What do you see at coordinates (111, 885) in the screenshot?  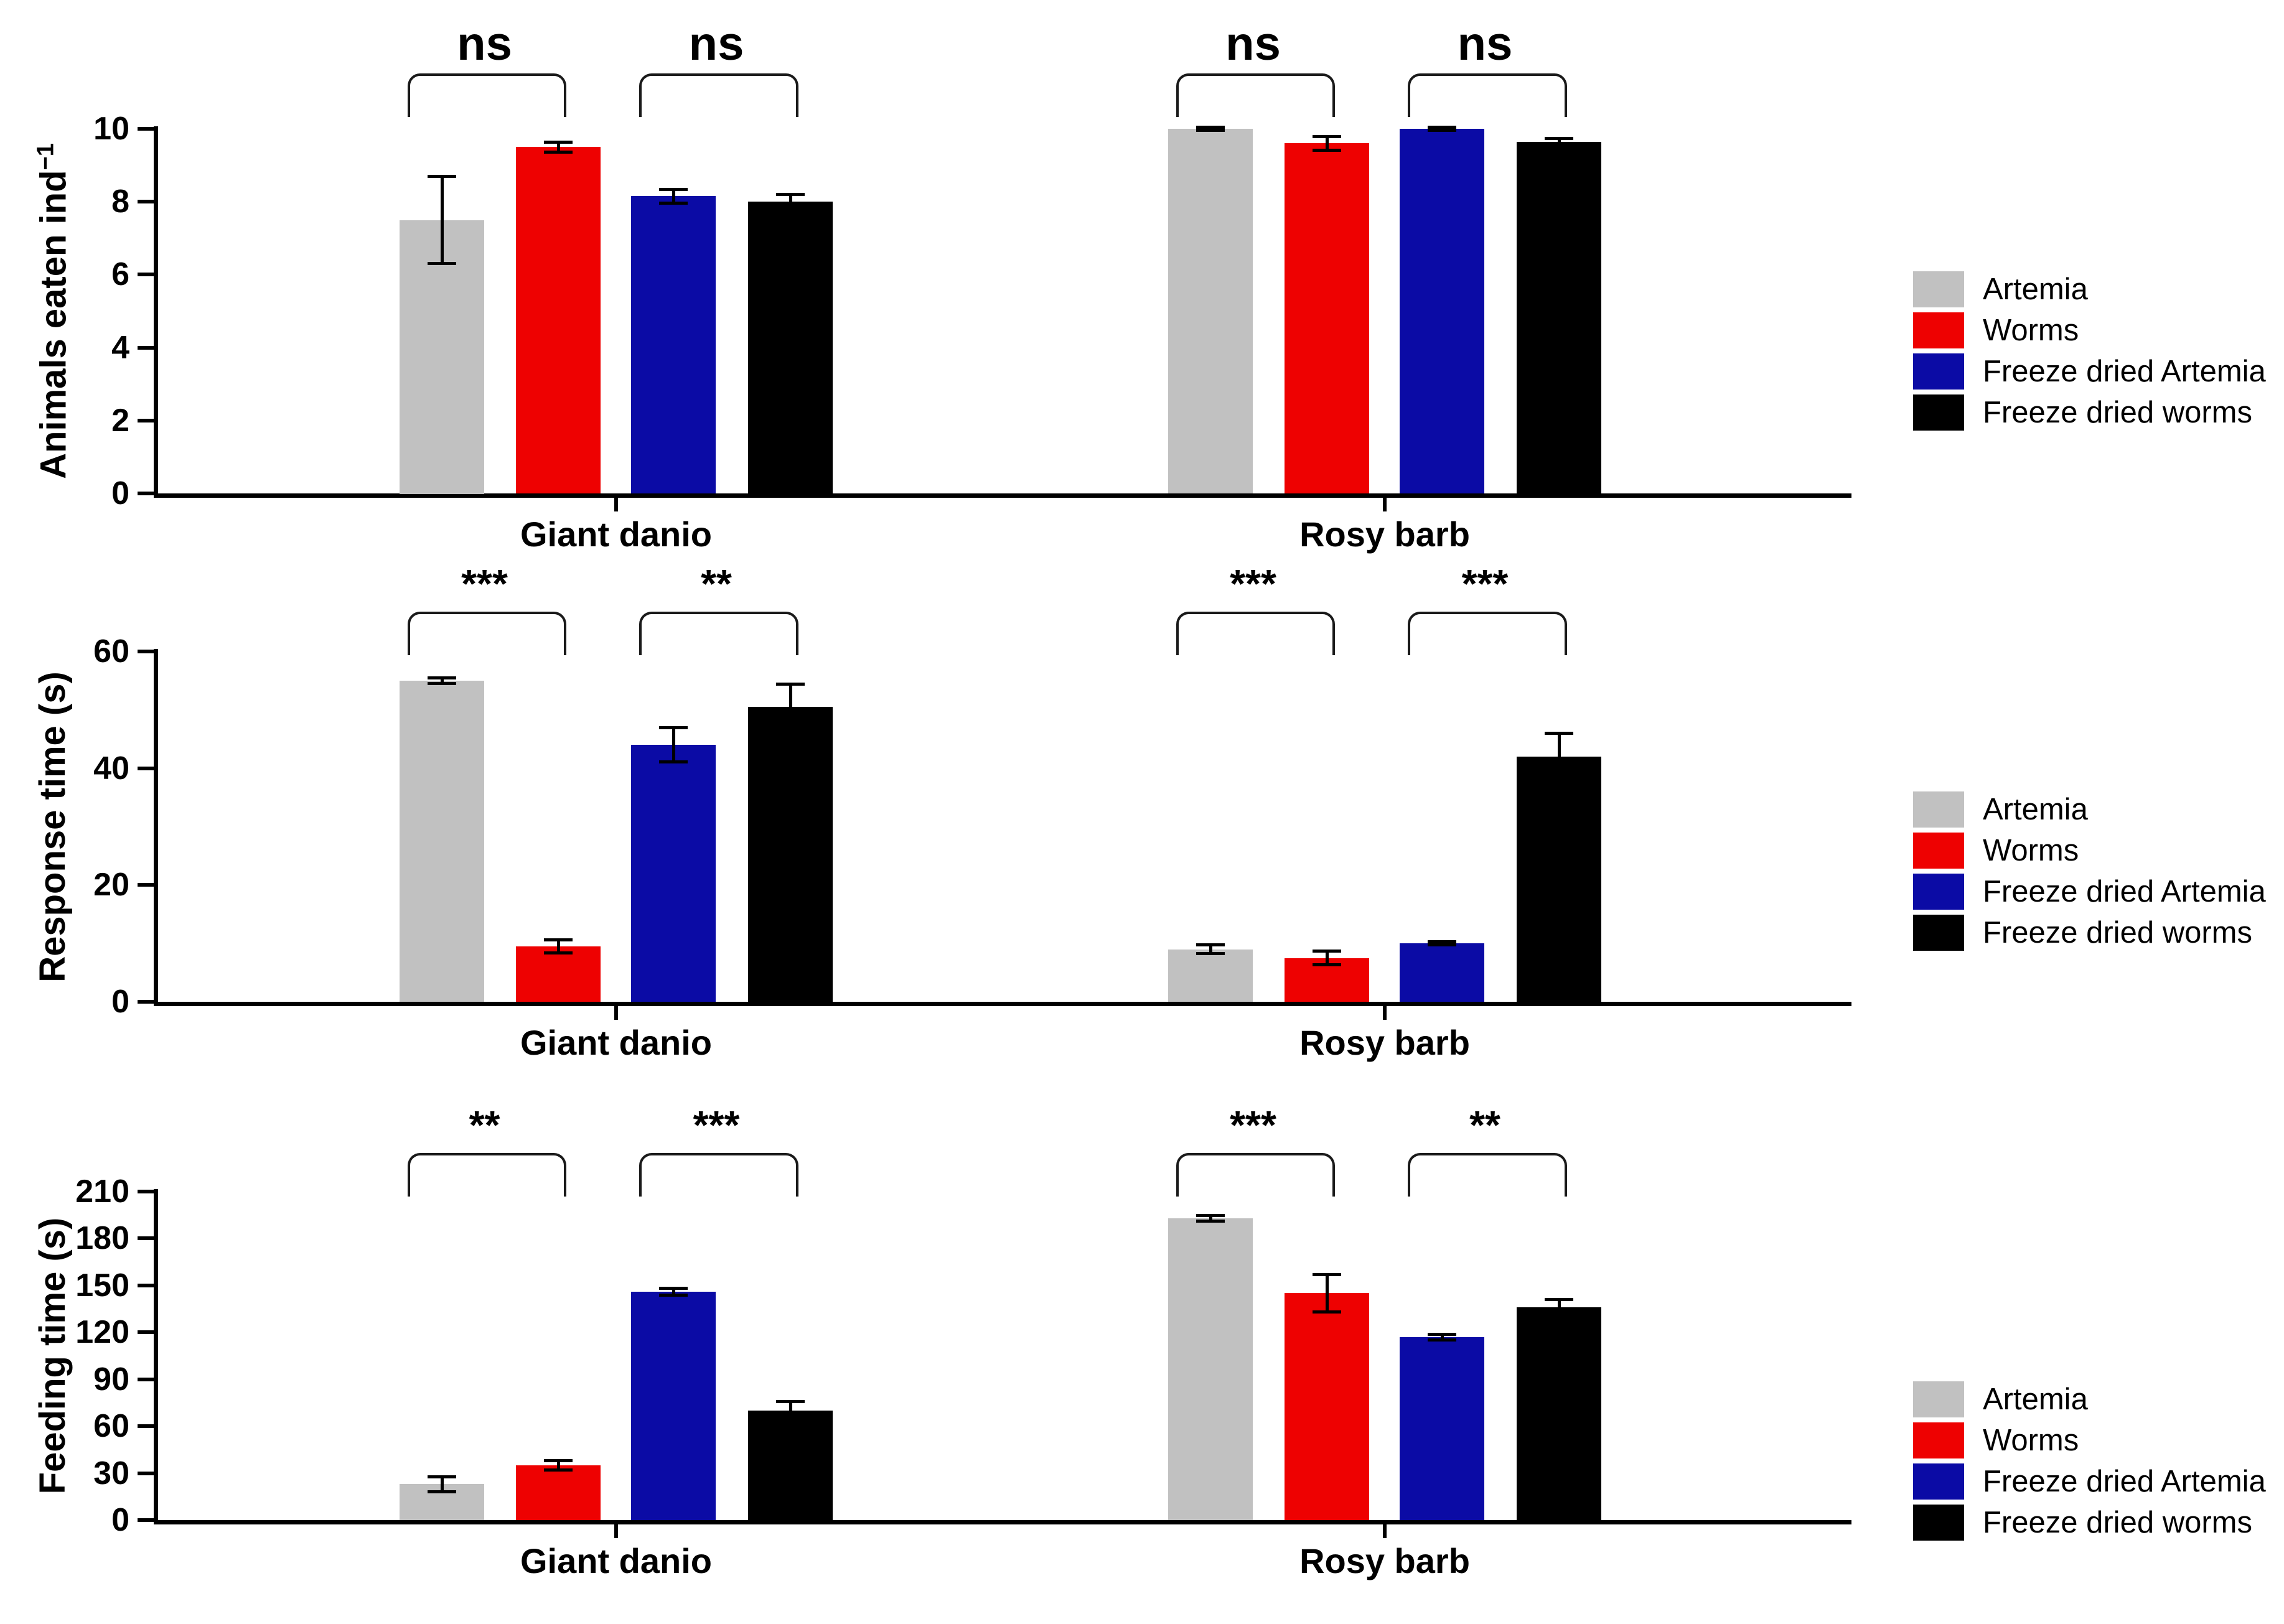 I see `y-tick-label: 20` at bounding box center [111, 885].